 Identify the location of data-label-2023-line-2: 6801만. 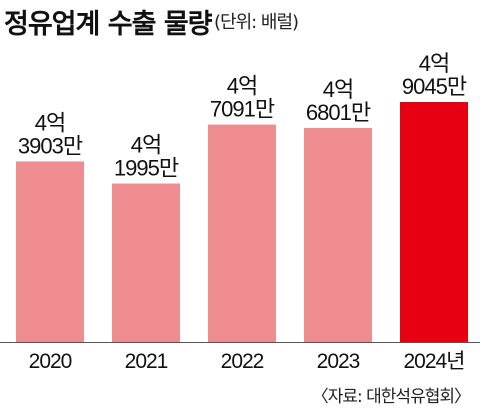
(338, 112).